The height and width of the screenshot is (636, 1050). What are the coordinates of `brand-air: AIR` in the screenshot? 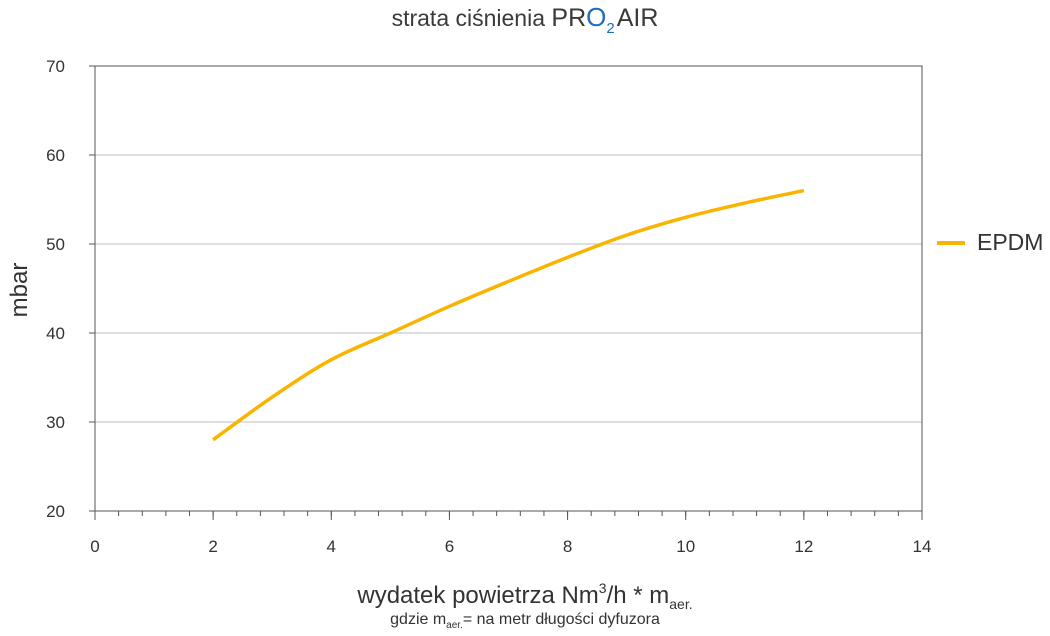 It's located at (637, 18).